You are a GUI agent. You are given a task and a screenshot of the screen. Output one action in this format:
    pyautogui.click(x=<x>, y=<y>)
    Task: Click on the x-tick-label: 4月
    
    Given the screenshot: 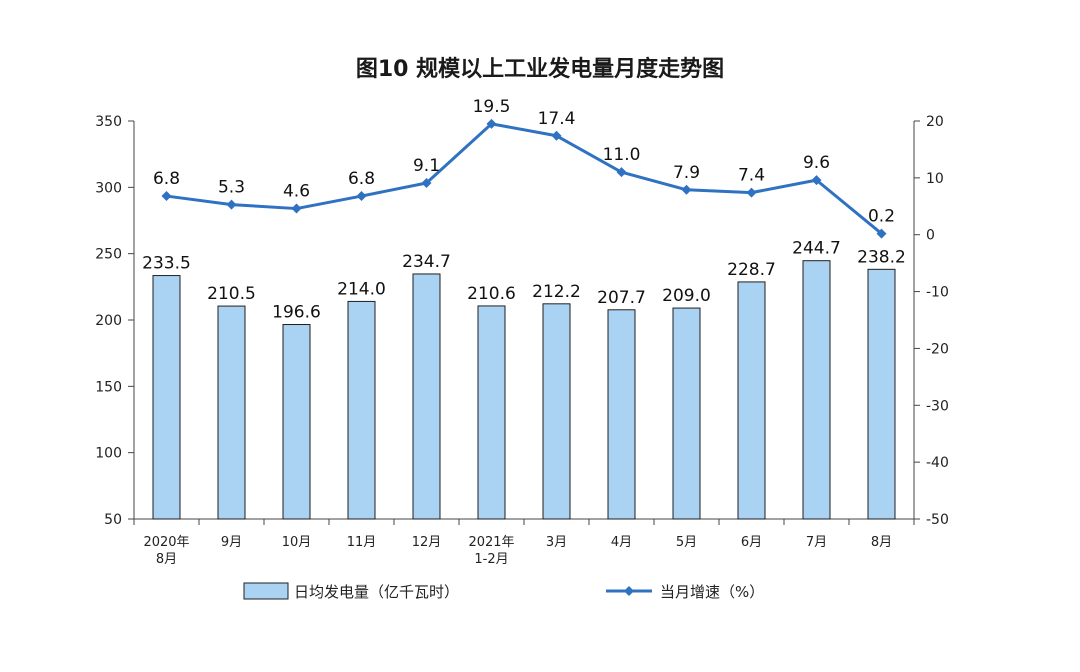 What is the action you would take?
    pyautogui.click(x=621, y=542)
    